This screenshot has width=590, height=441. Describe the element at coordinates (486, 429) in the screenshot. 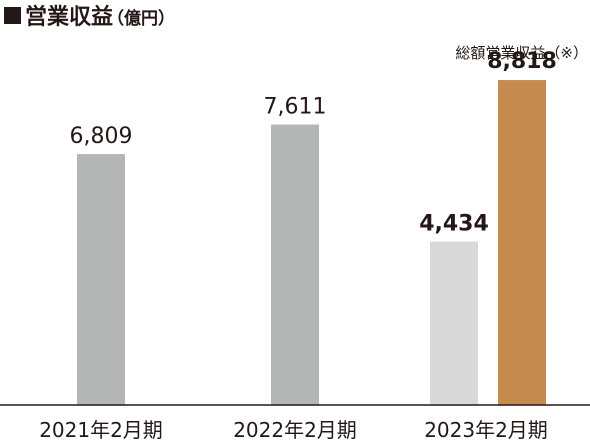

I see `x-tick-label: 2023年2月期` at that location.